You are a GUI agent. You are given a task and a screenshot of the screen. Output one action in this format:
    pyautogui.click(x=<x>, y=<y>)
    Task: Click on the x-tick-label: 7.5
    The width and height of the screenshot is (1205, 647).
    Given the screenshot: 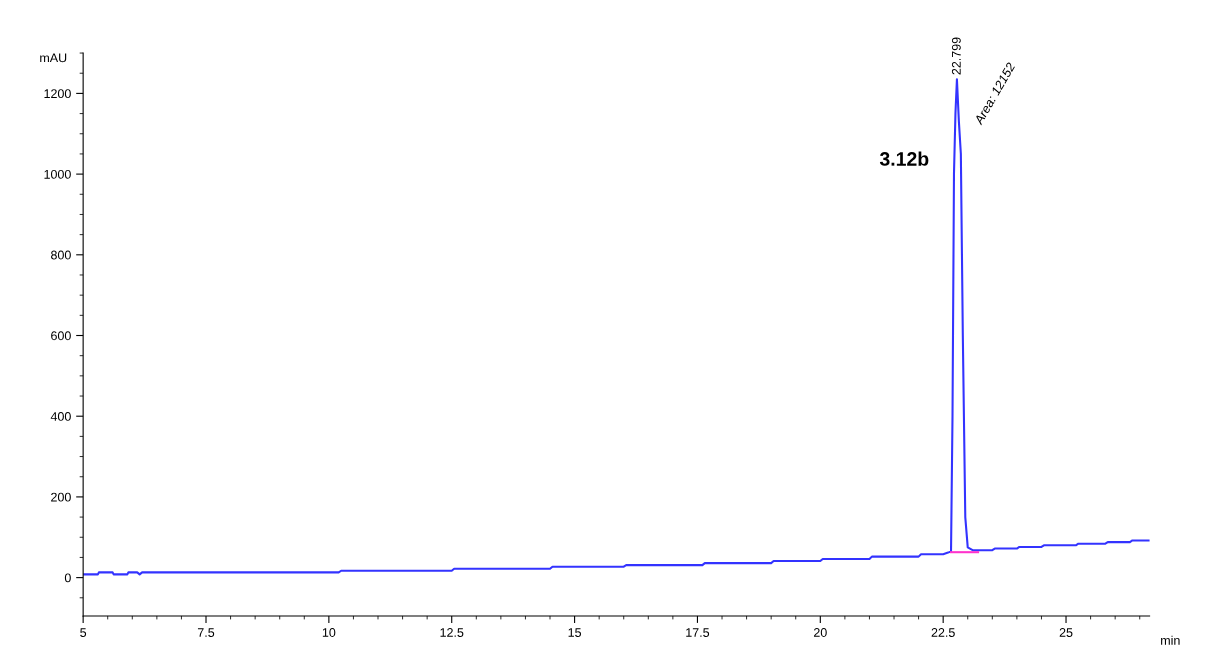 What is the action you would take?
    pyautogui.click(x=206, y=632)
    